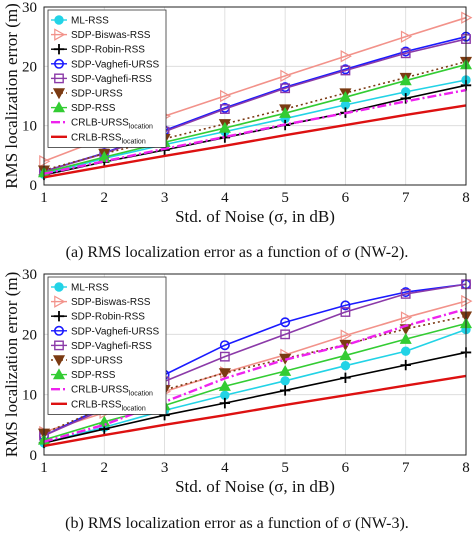  I want to click on legend-item: SDP-Vaghefi-URSS, so click(105, 331).